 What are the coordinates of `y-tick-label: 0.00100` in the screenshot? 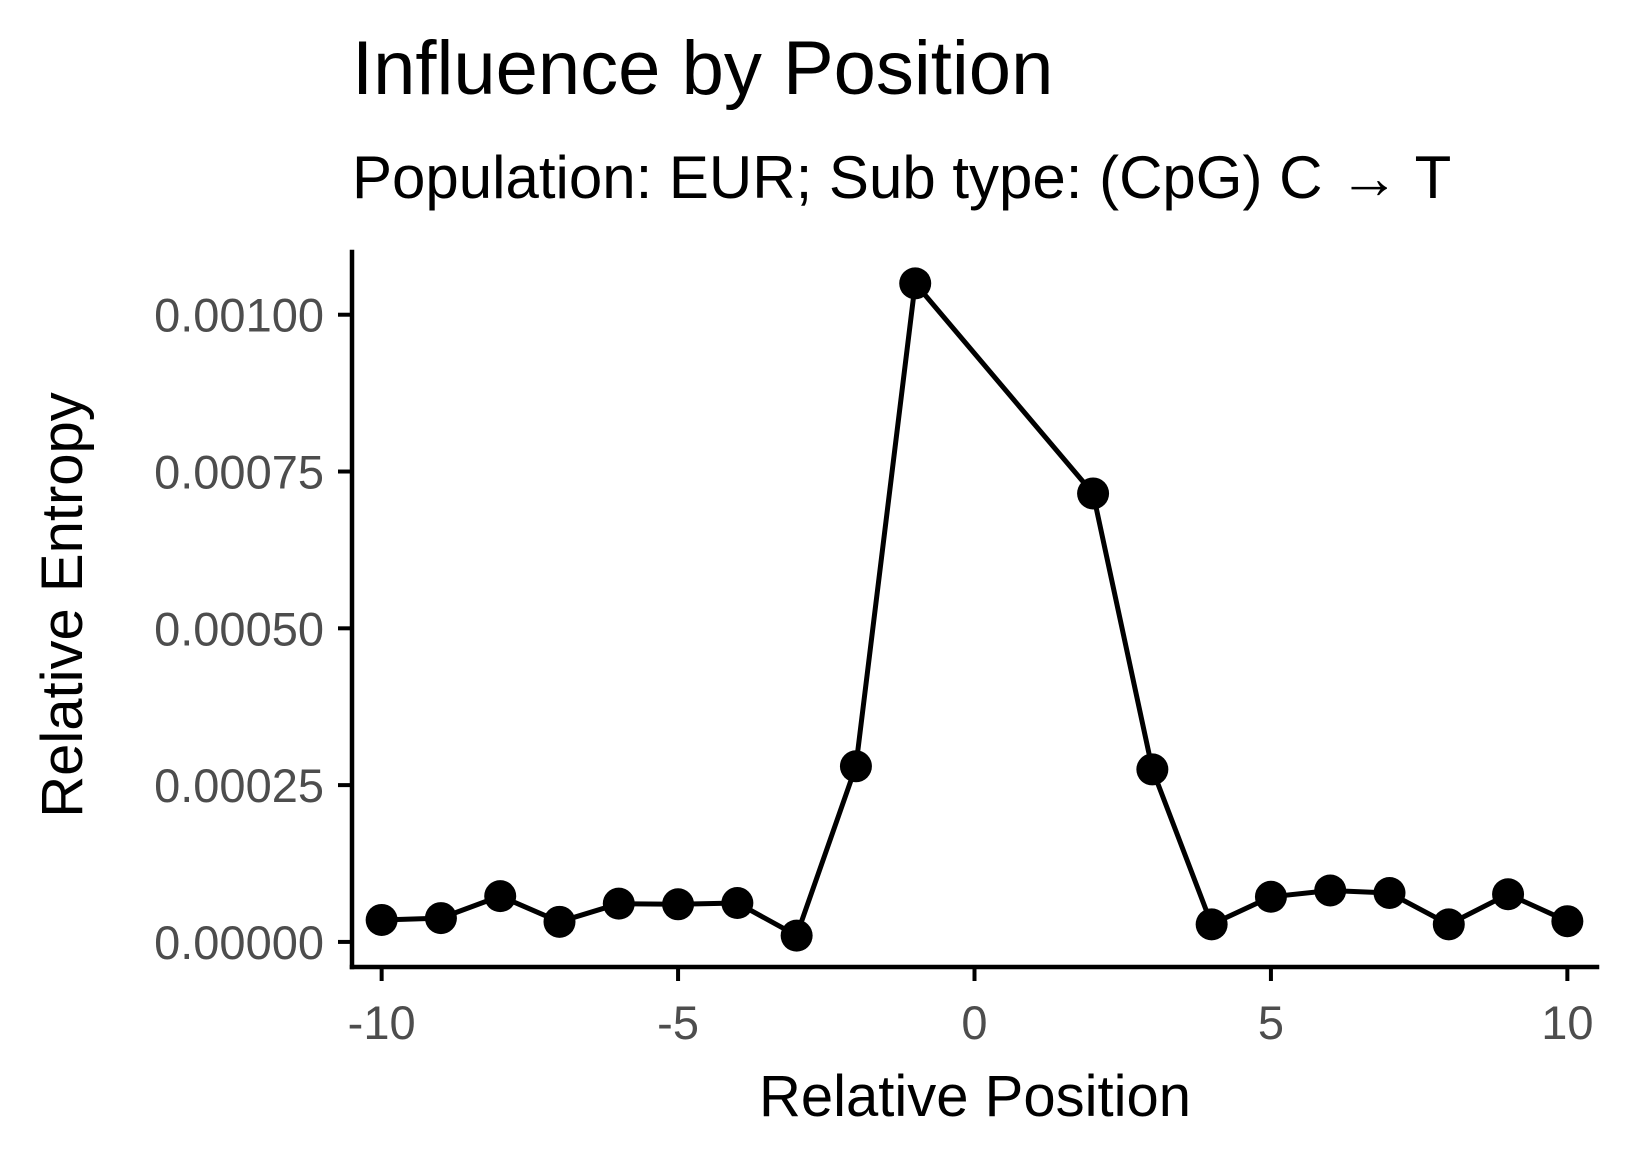 It's located at (239, 315).